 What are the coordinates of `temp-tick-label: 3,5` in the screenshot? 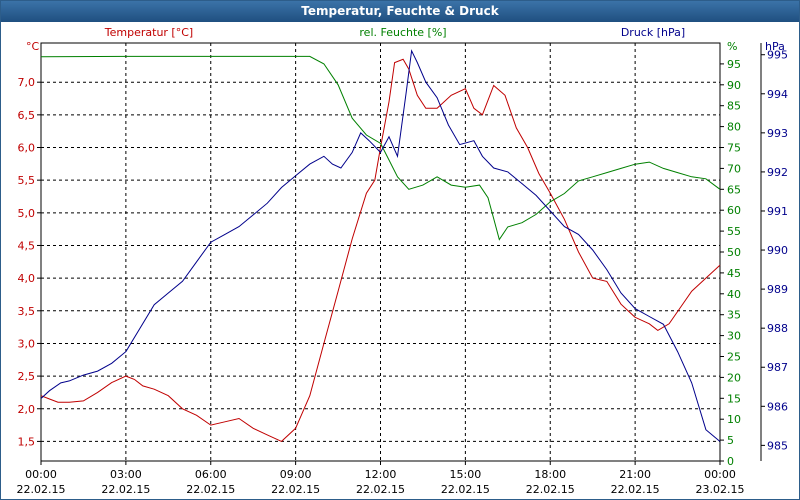 It's located at (27, 311).